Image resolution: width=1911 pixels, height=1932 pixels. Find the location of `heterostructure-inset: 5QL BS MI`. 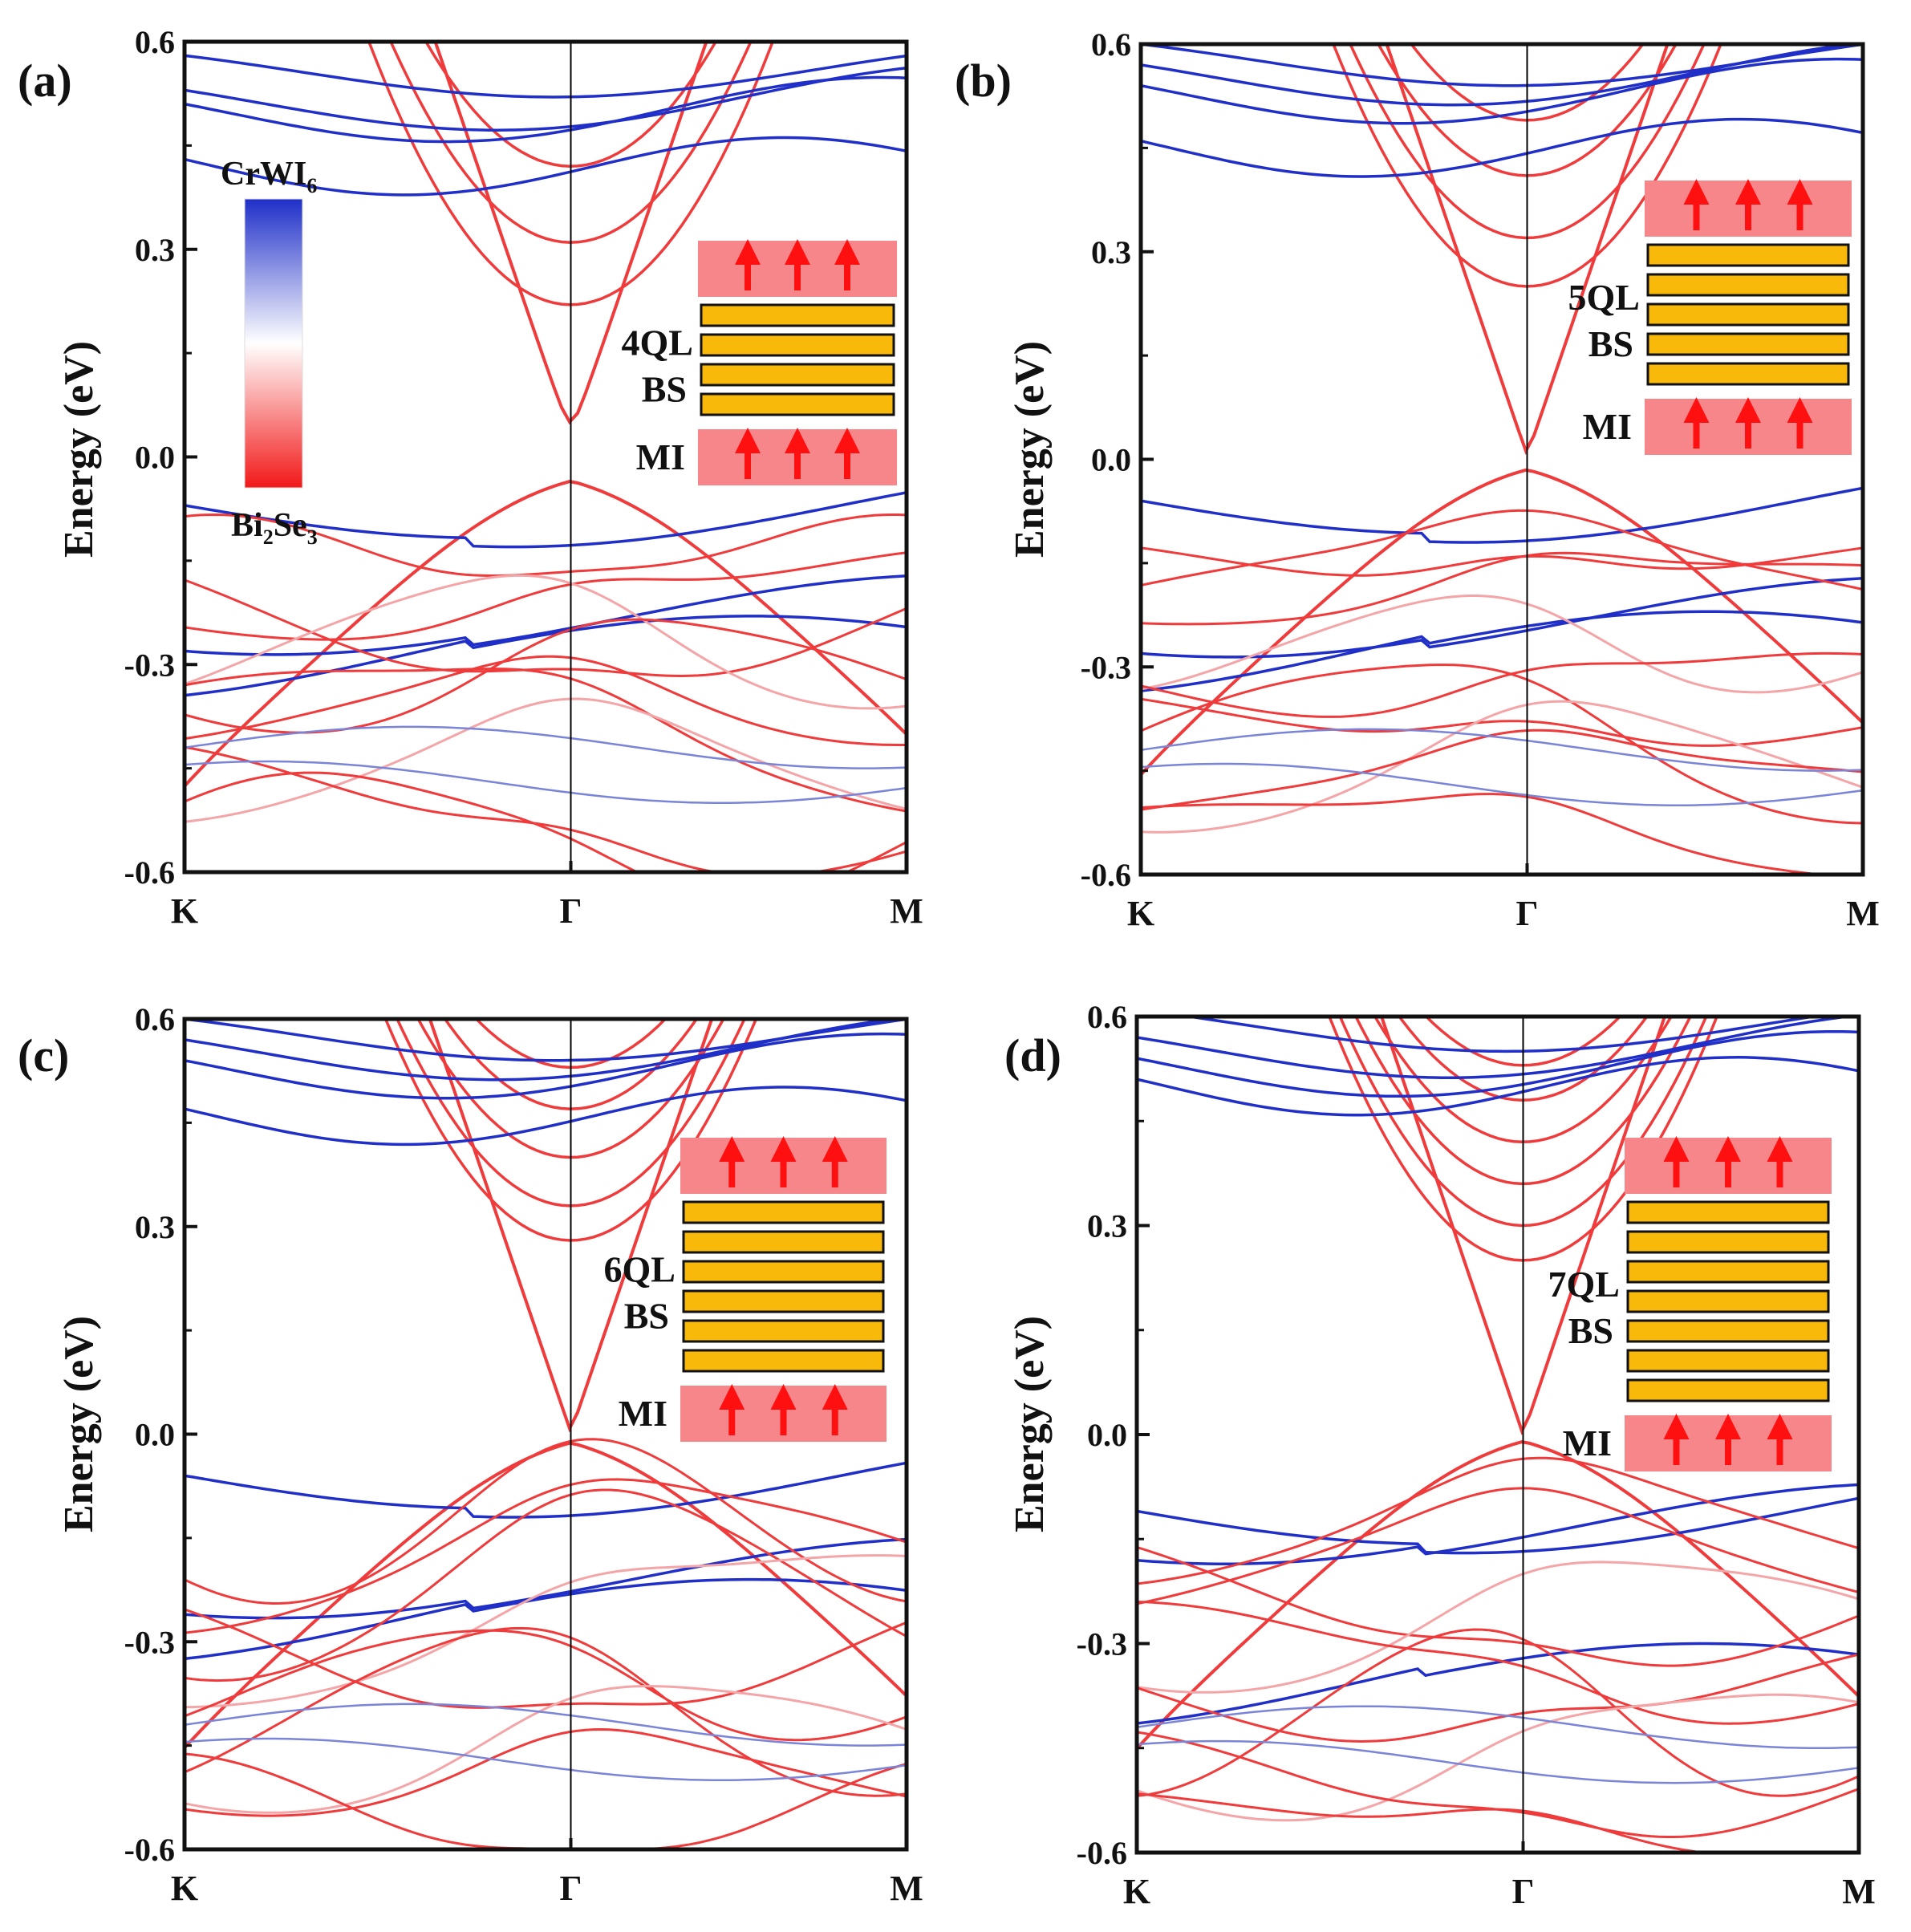

heterostructure-inset: 5QL BS MI is located at coordinates (1710, 317).